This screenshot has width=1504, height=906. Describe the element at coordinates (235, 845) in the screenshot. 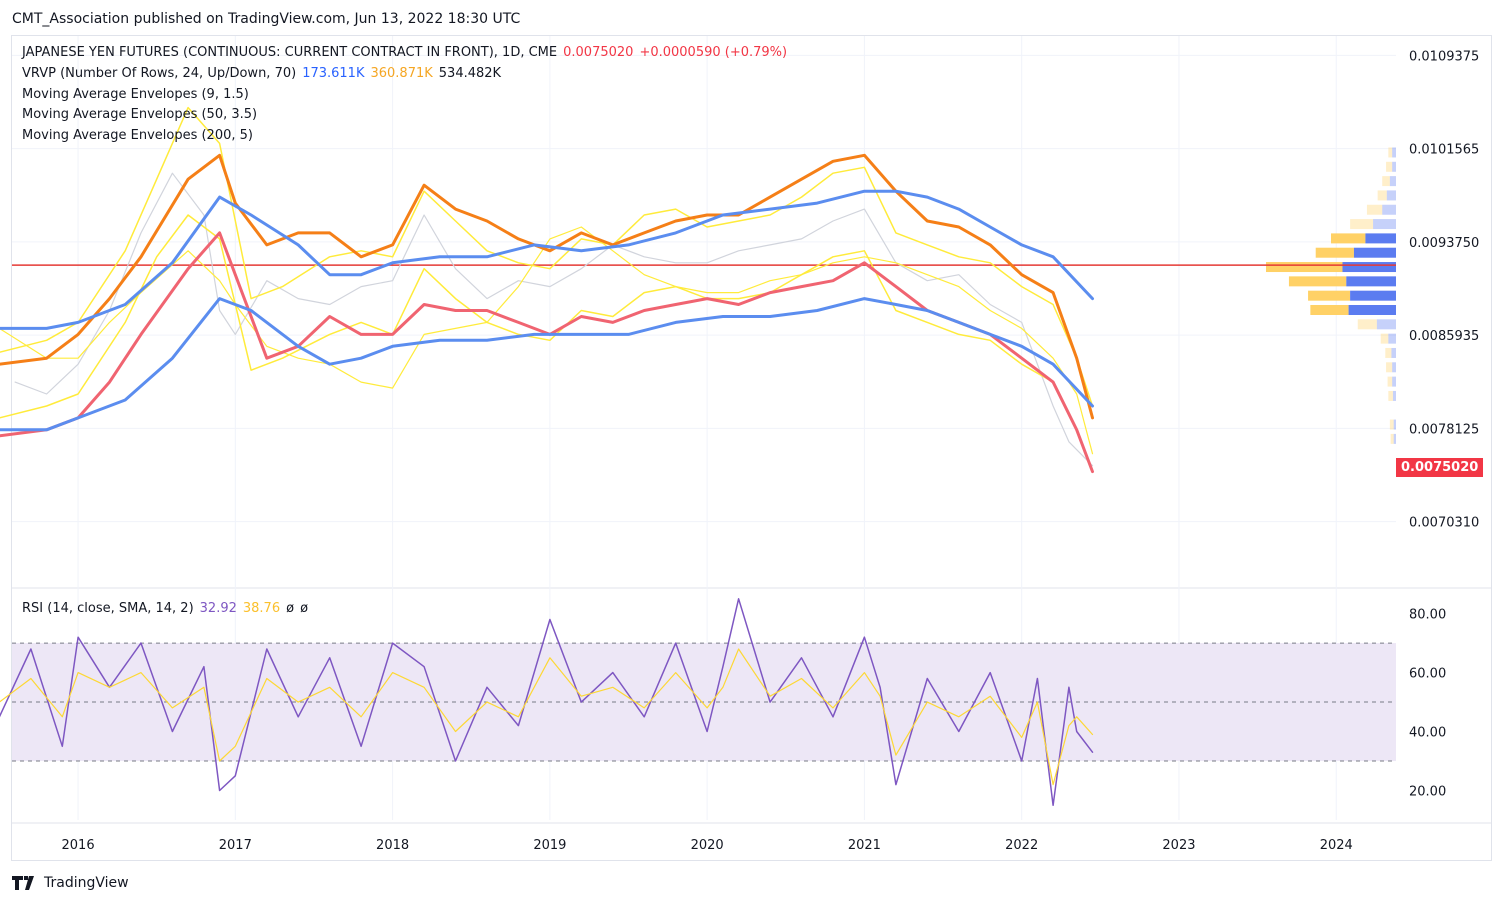

I see `x-tick-label: 2017` at that location.